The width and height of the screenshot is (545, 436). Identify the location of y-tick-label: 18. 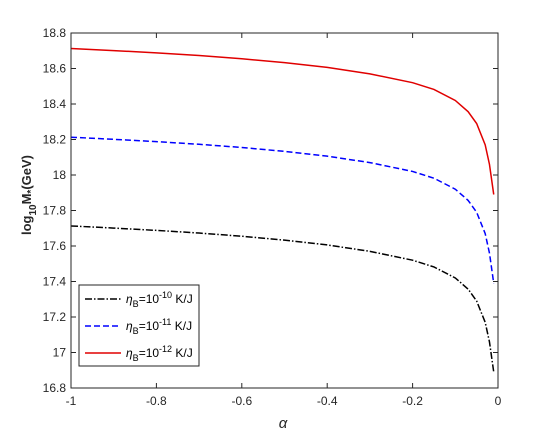
(60, 175).